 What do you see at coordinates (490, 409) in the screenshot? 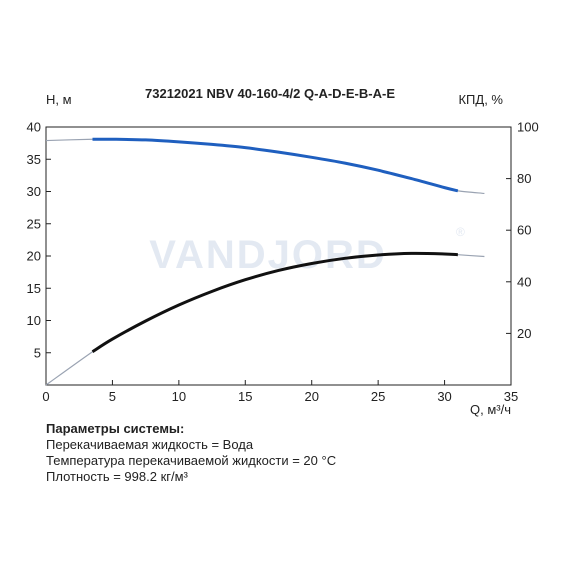
I see `x-axis-title: Q, м³/ч` at bounding box center [490, 409].